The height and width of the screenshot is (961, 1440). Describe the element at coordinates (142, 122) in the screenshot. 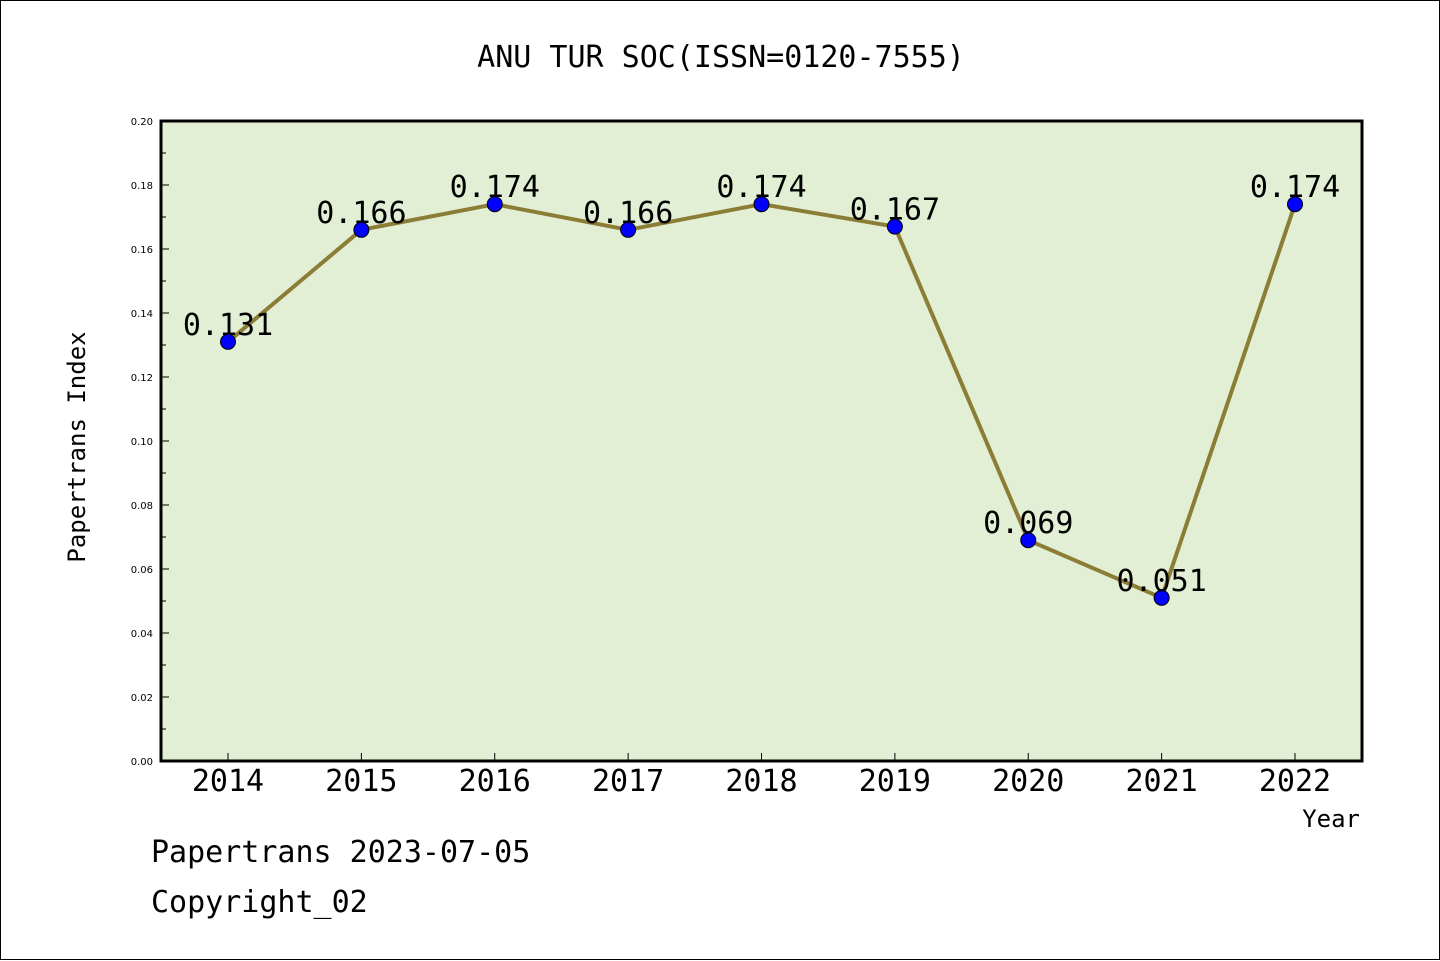

I see `y-tick-label: 0.20` at that location.